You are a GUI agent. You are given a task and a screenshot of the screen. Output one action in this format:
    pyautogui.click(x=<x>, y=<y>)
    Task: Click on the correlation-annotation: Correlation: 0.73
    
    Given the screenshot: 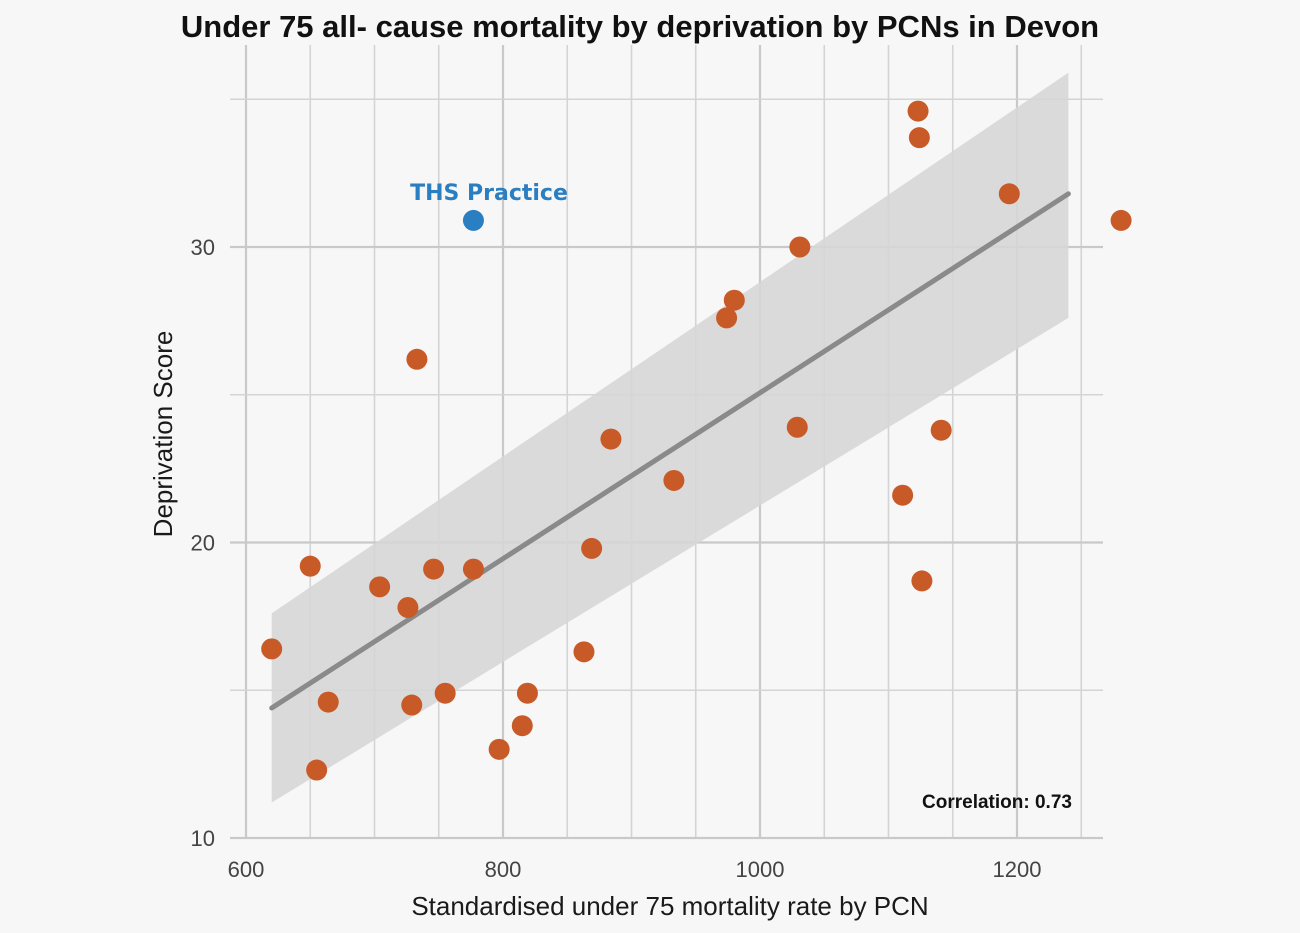 What is the action you would take?
    pyautogui.click(x=997, y=802)
    